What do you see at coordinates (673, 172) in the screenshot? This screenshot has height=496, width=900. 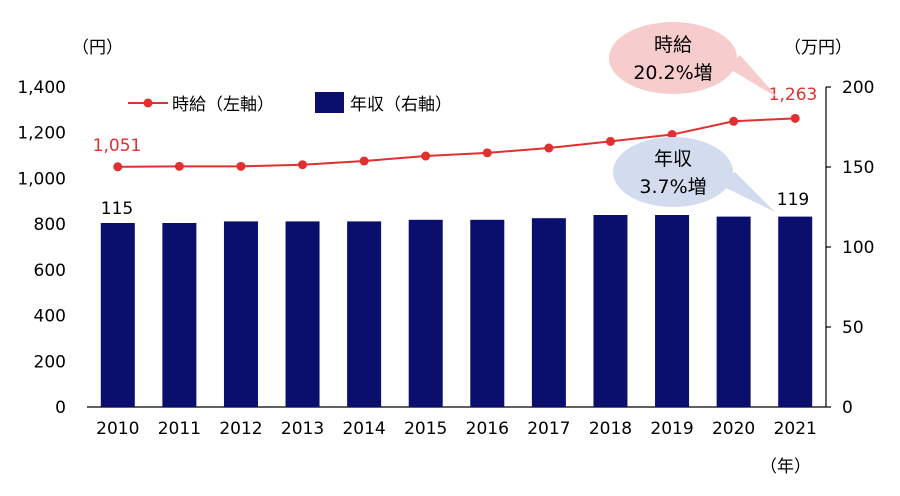 I see `callout-income-bubble` at bounding box center [673, 172].